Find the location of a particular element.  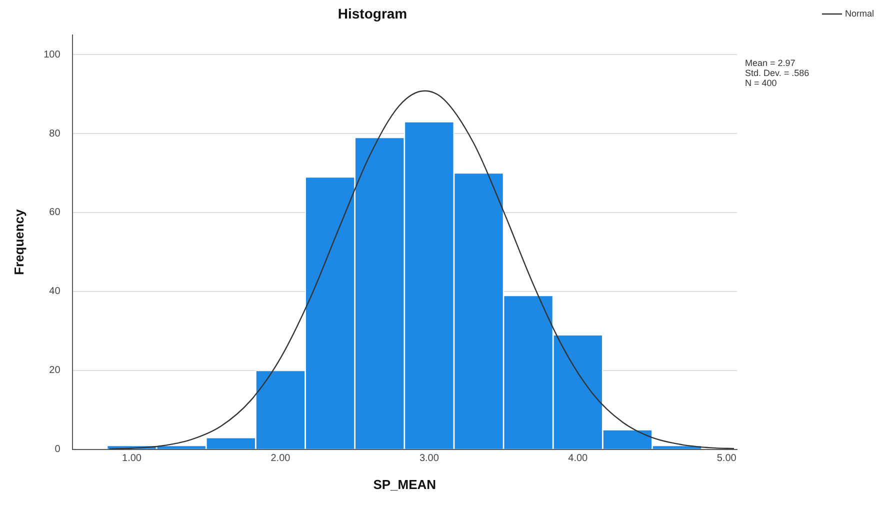

legend-label: Normal is located at coordinates (859, 13).